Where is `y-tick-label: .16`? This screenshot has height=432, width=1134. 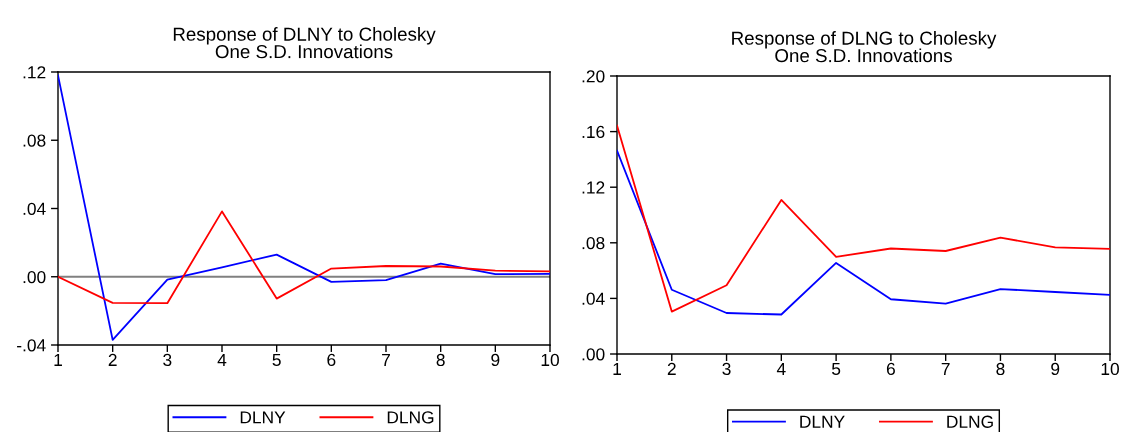 y-tick-label: .16 is located at coordinates (593, 132).